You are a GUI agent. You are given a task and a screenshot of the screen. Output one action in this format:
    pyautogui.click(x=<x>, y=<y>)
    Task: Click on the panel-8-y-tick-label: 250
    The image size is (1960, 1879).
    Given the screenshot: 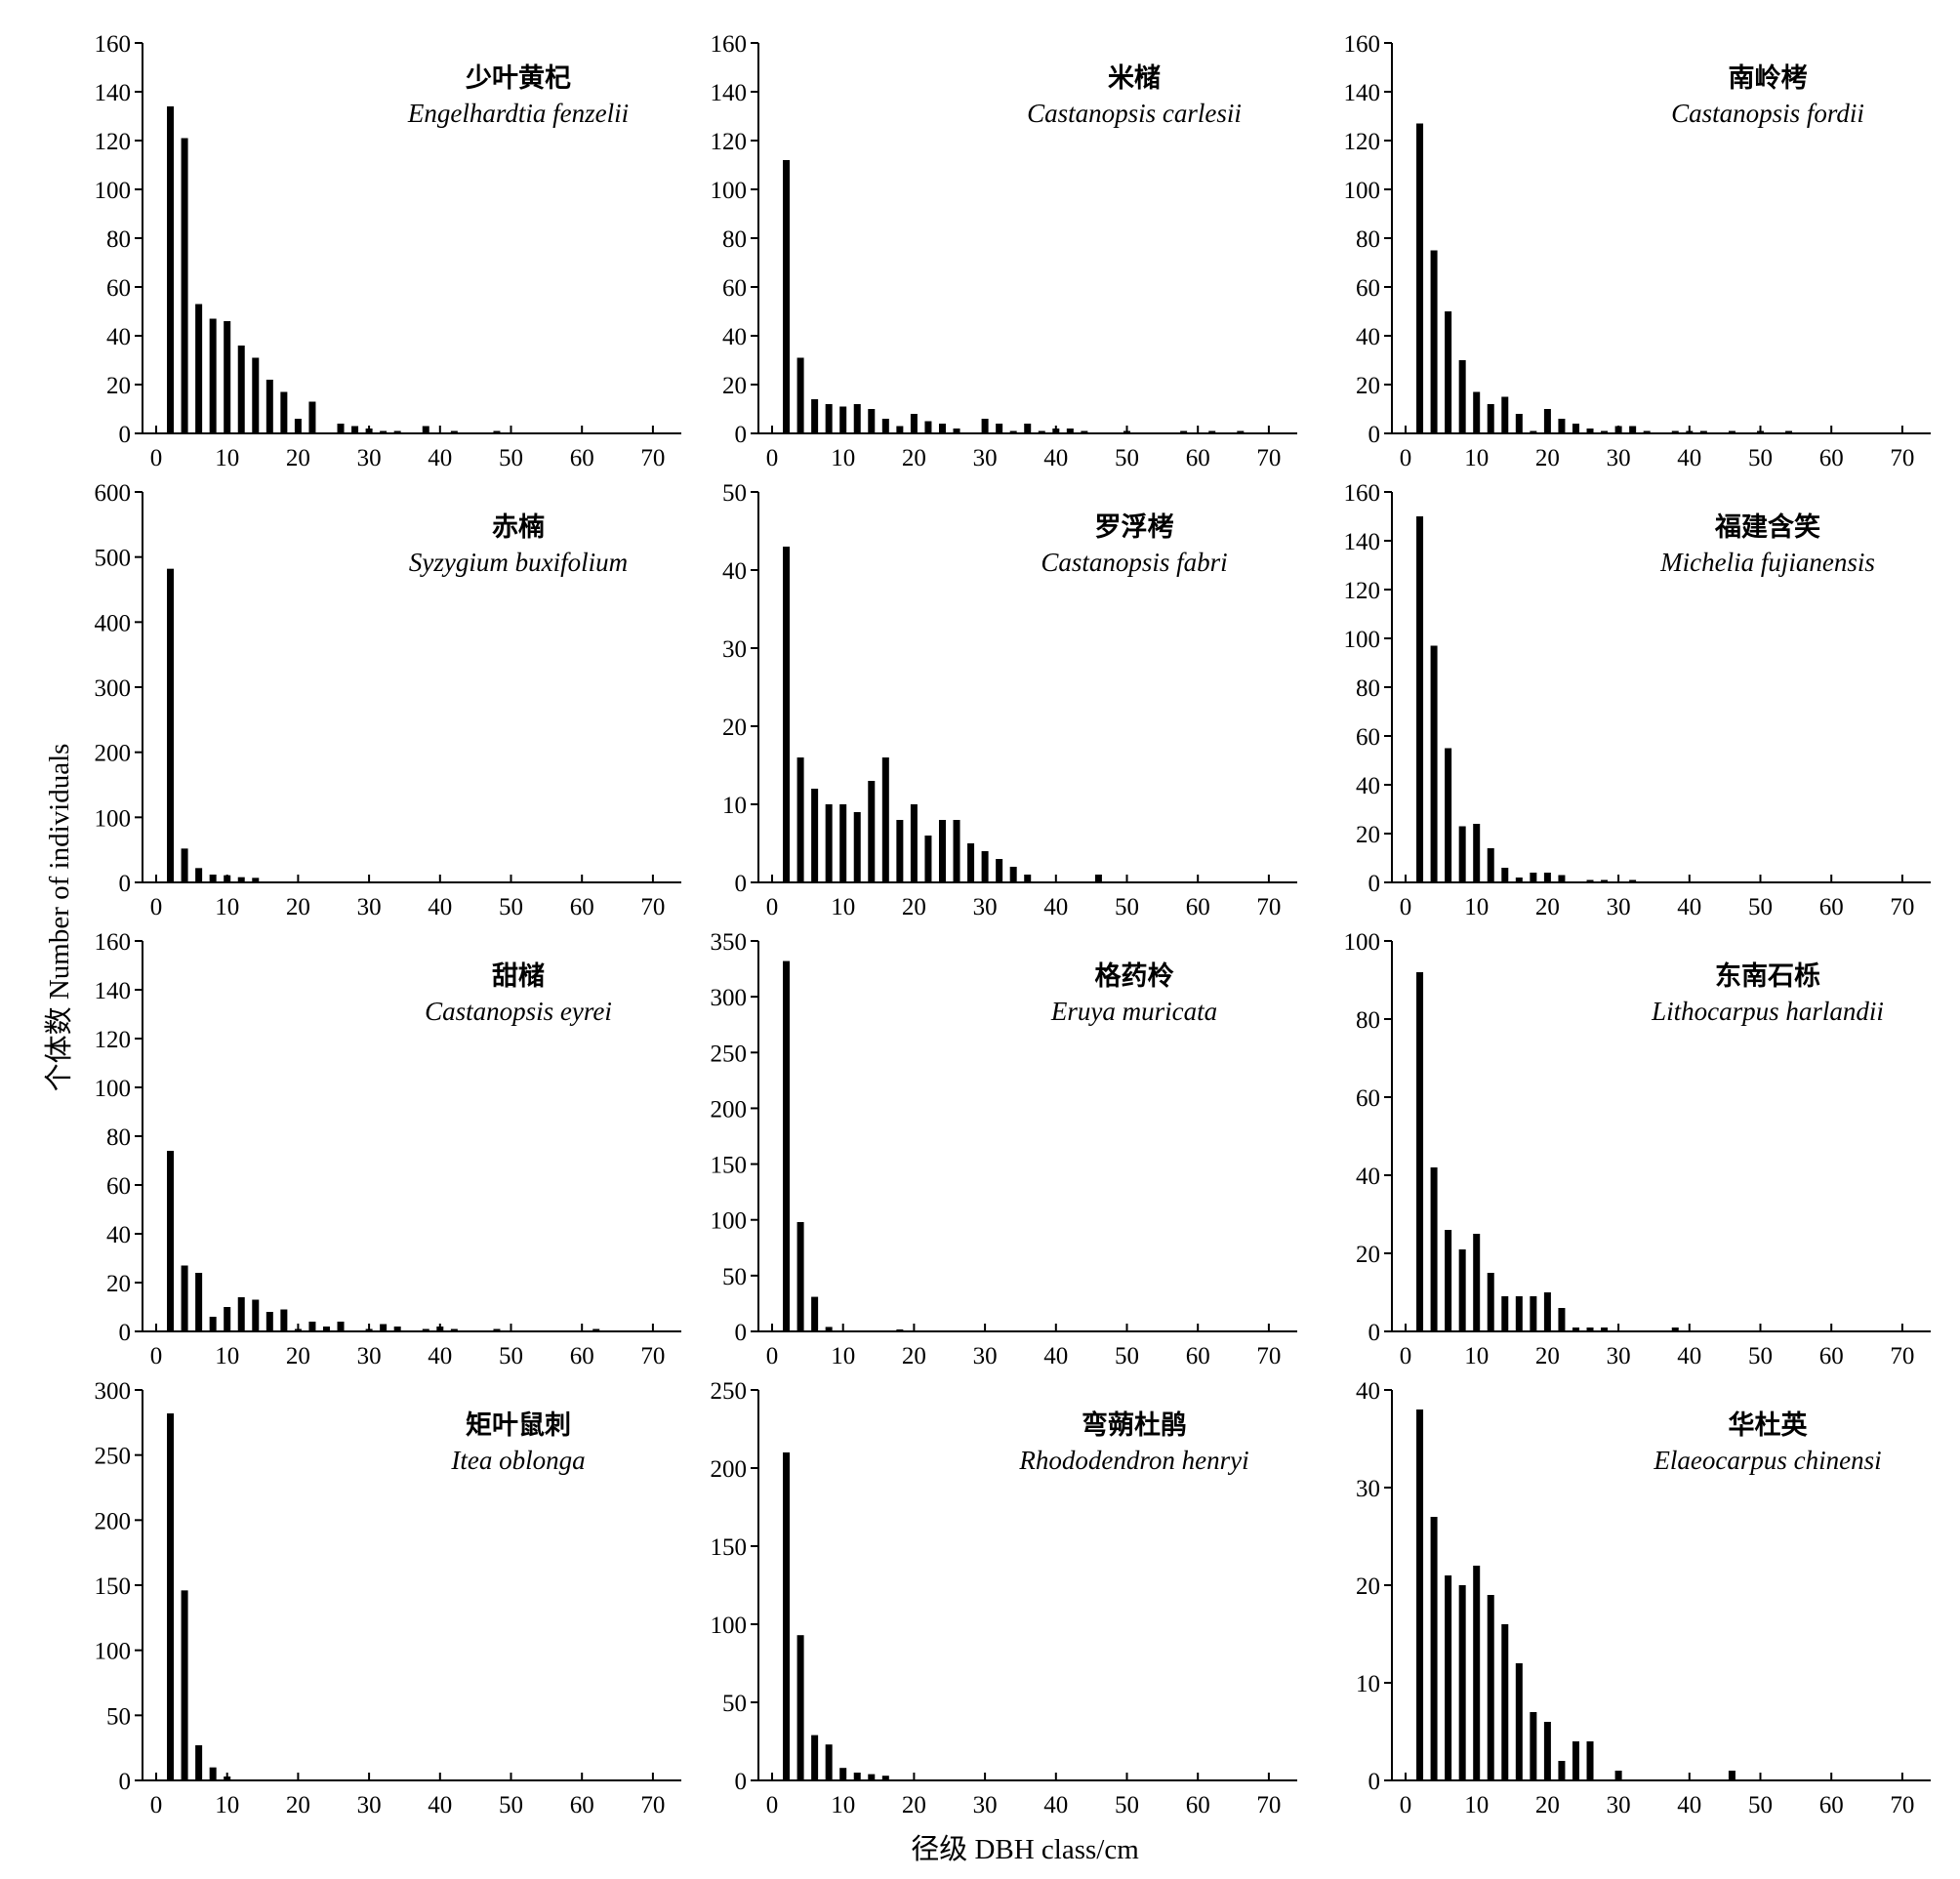 What is the action you would take?
    pyautogui.click(x=730, y=1054)
    